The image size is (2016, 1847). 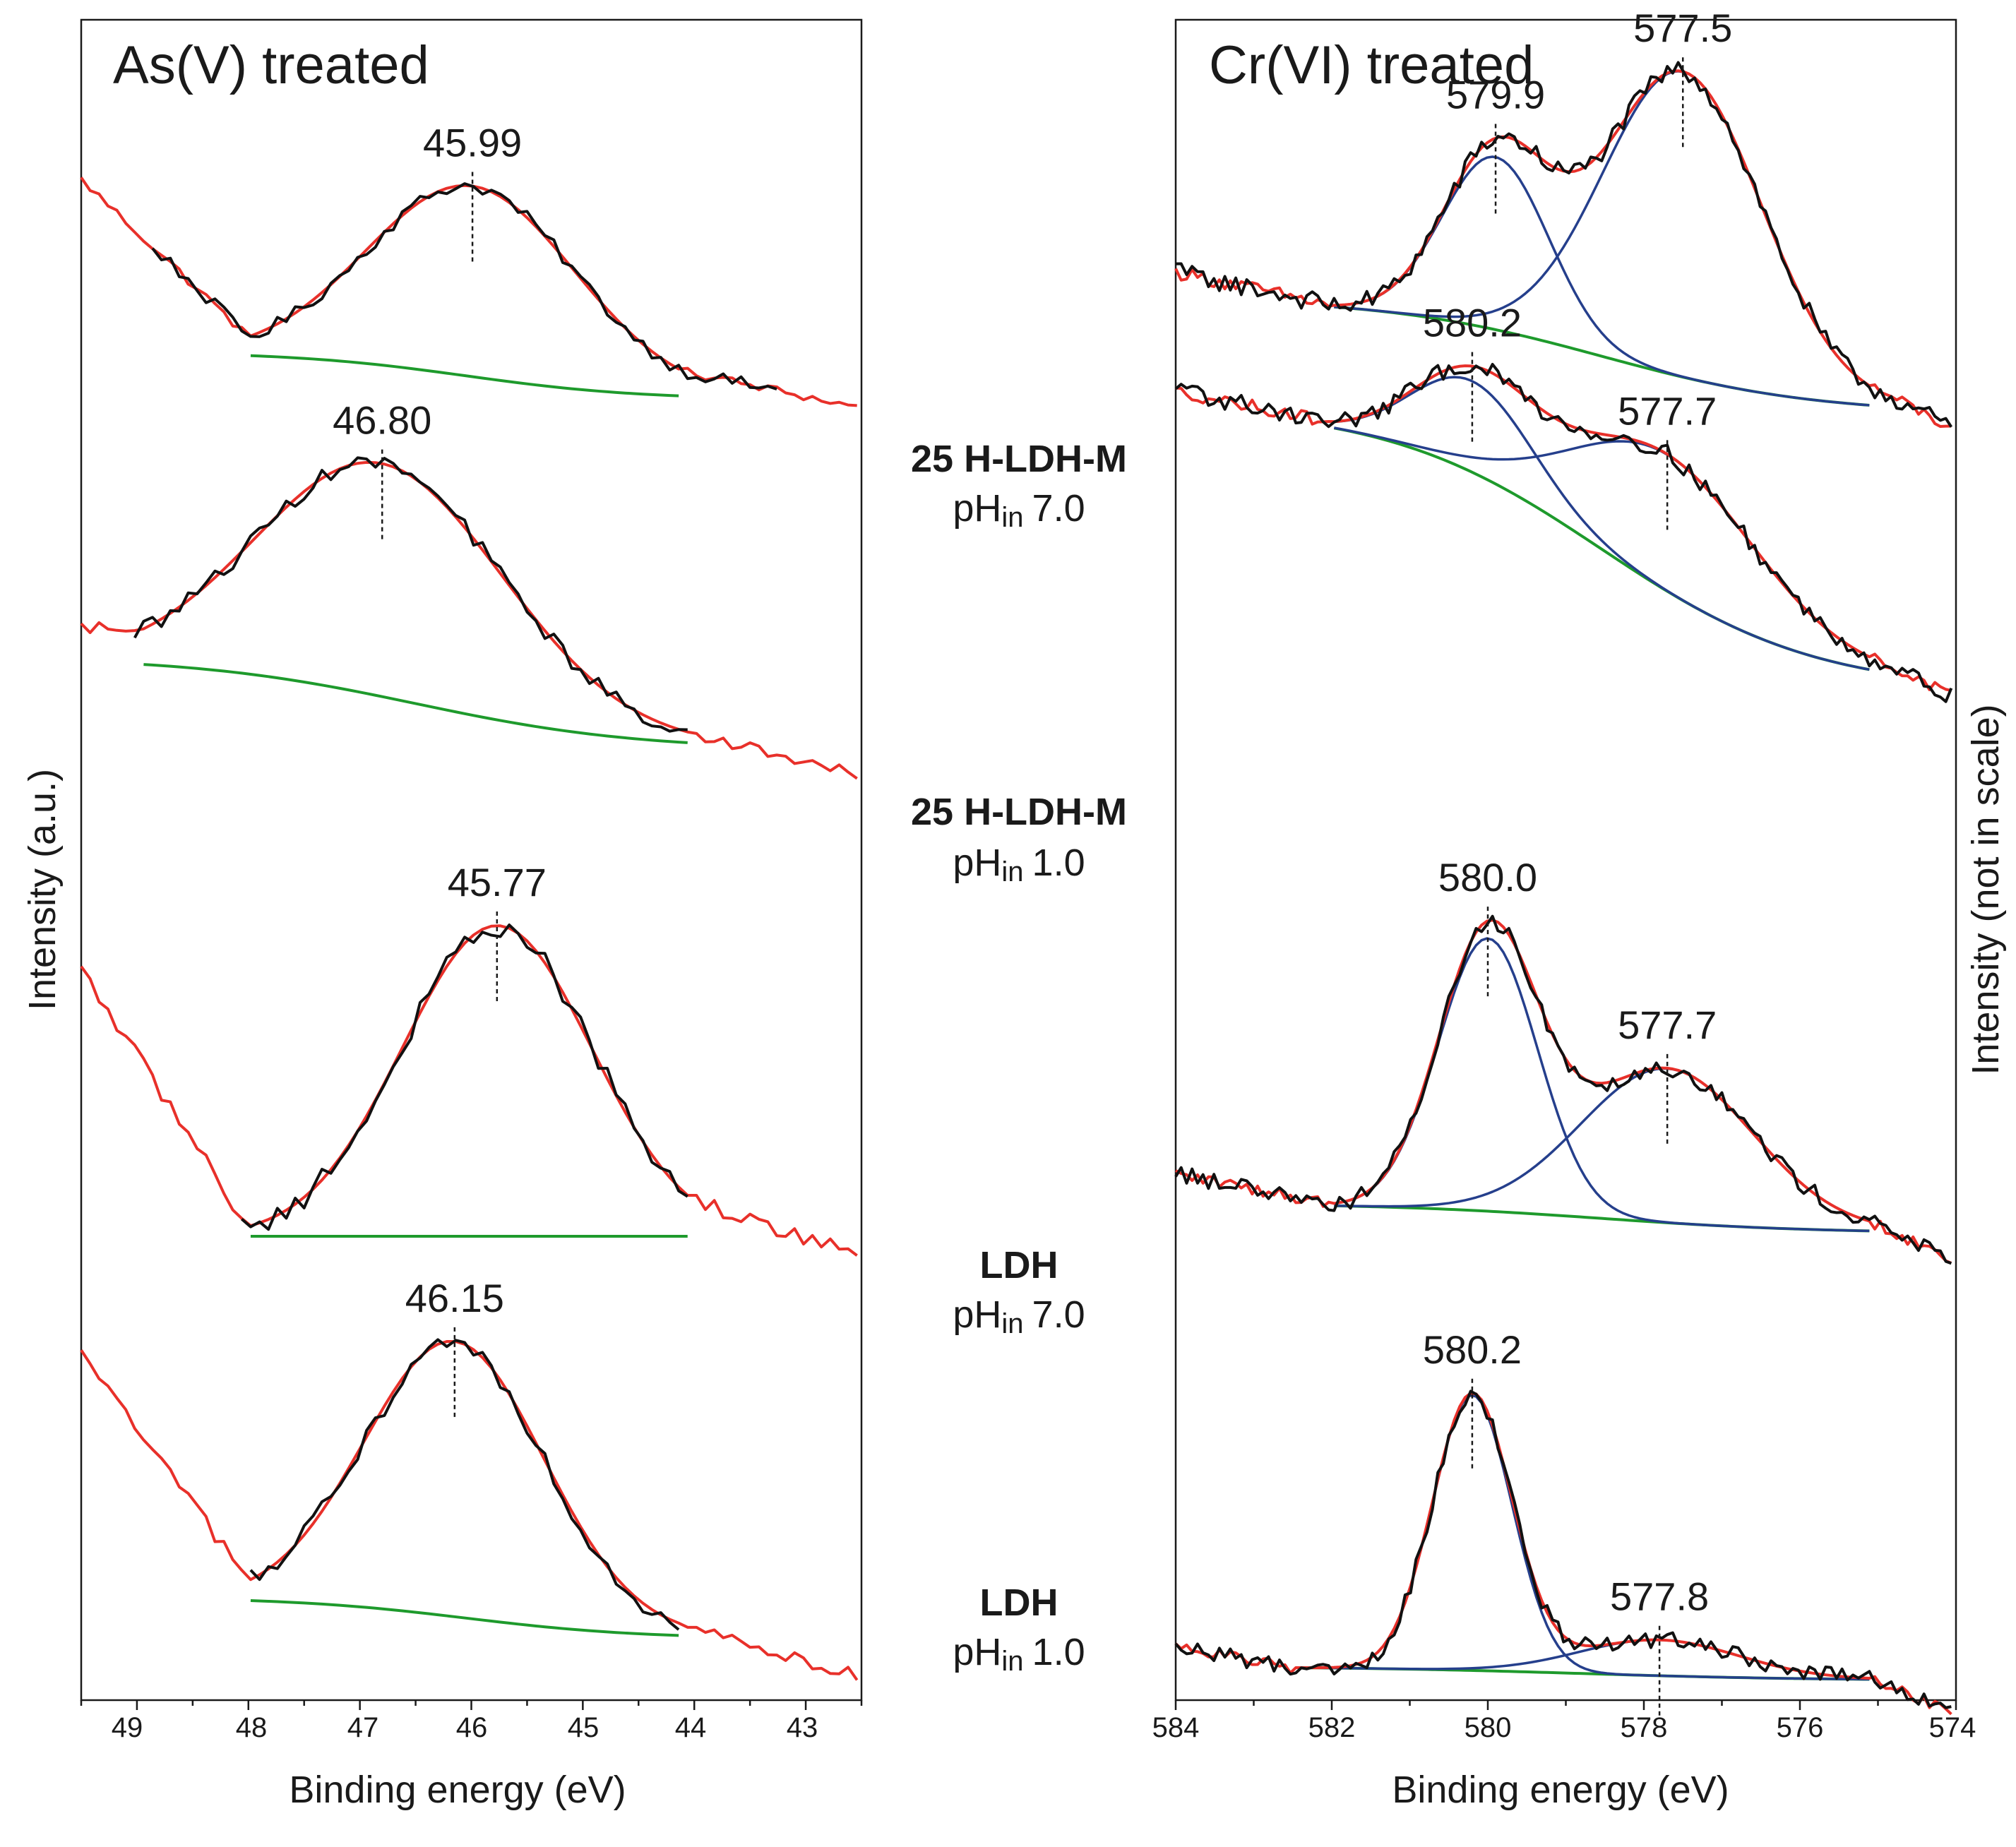 What do you see at coordinates (1372, 65) in the screenshot?
I see `cr-panel-title: Cr(VI) treated` at bounding box center [1372, 65].